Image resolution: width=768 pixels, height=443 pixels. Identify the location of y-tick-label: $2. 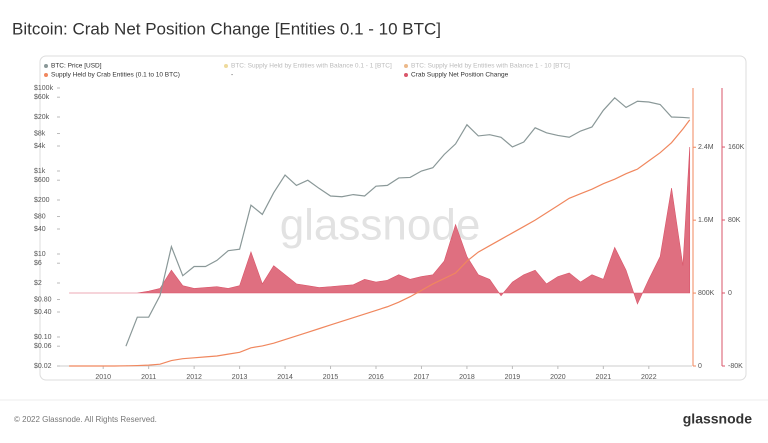
(38, 283).